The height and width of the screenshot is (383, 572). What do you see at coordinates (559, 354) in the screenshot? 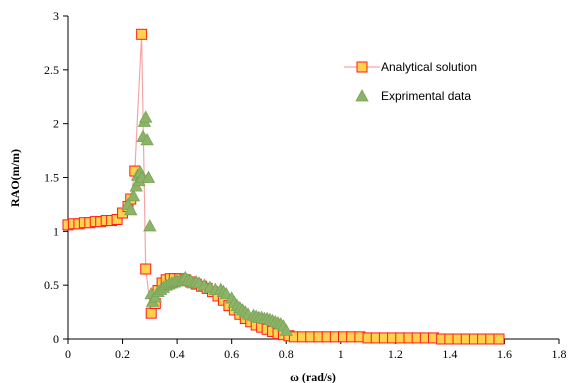
I see `x-tick-label: 1.8` at bounding box center [559, 354].